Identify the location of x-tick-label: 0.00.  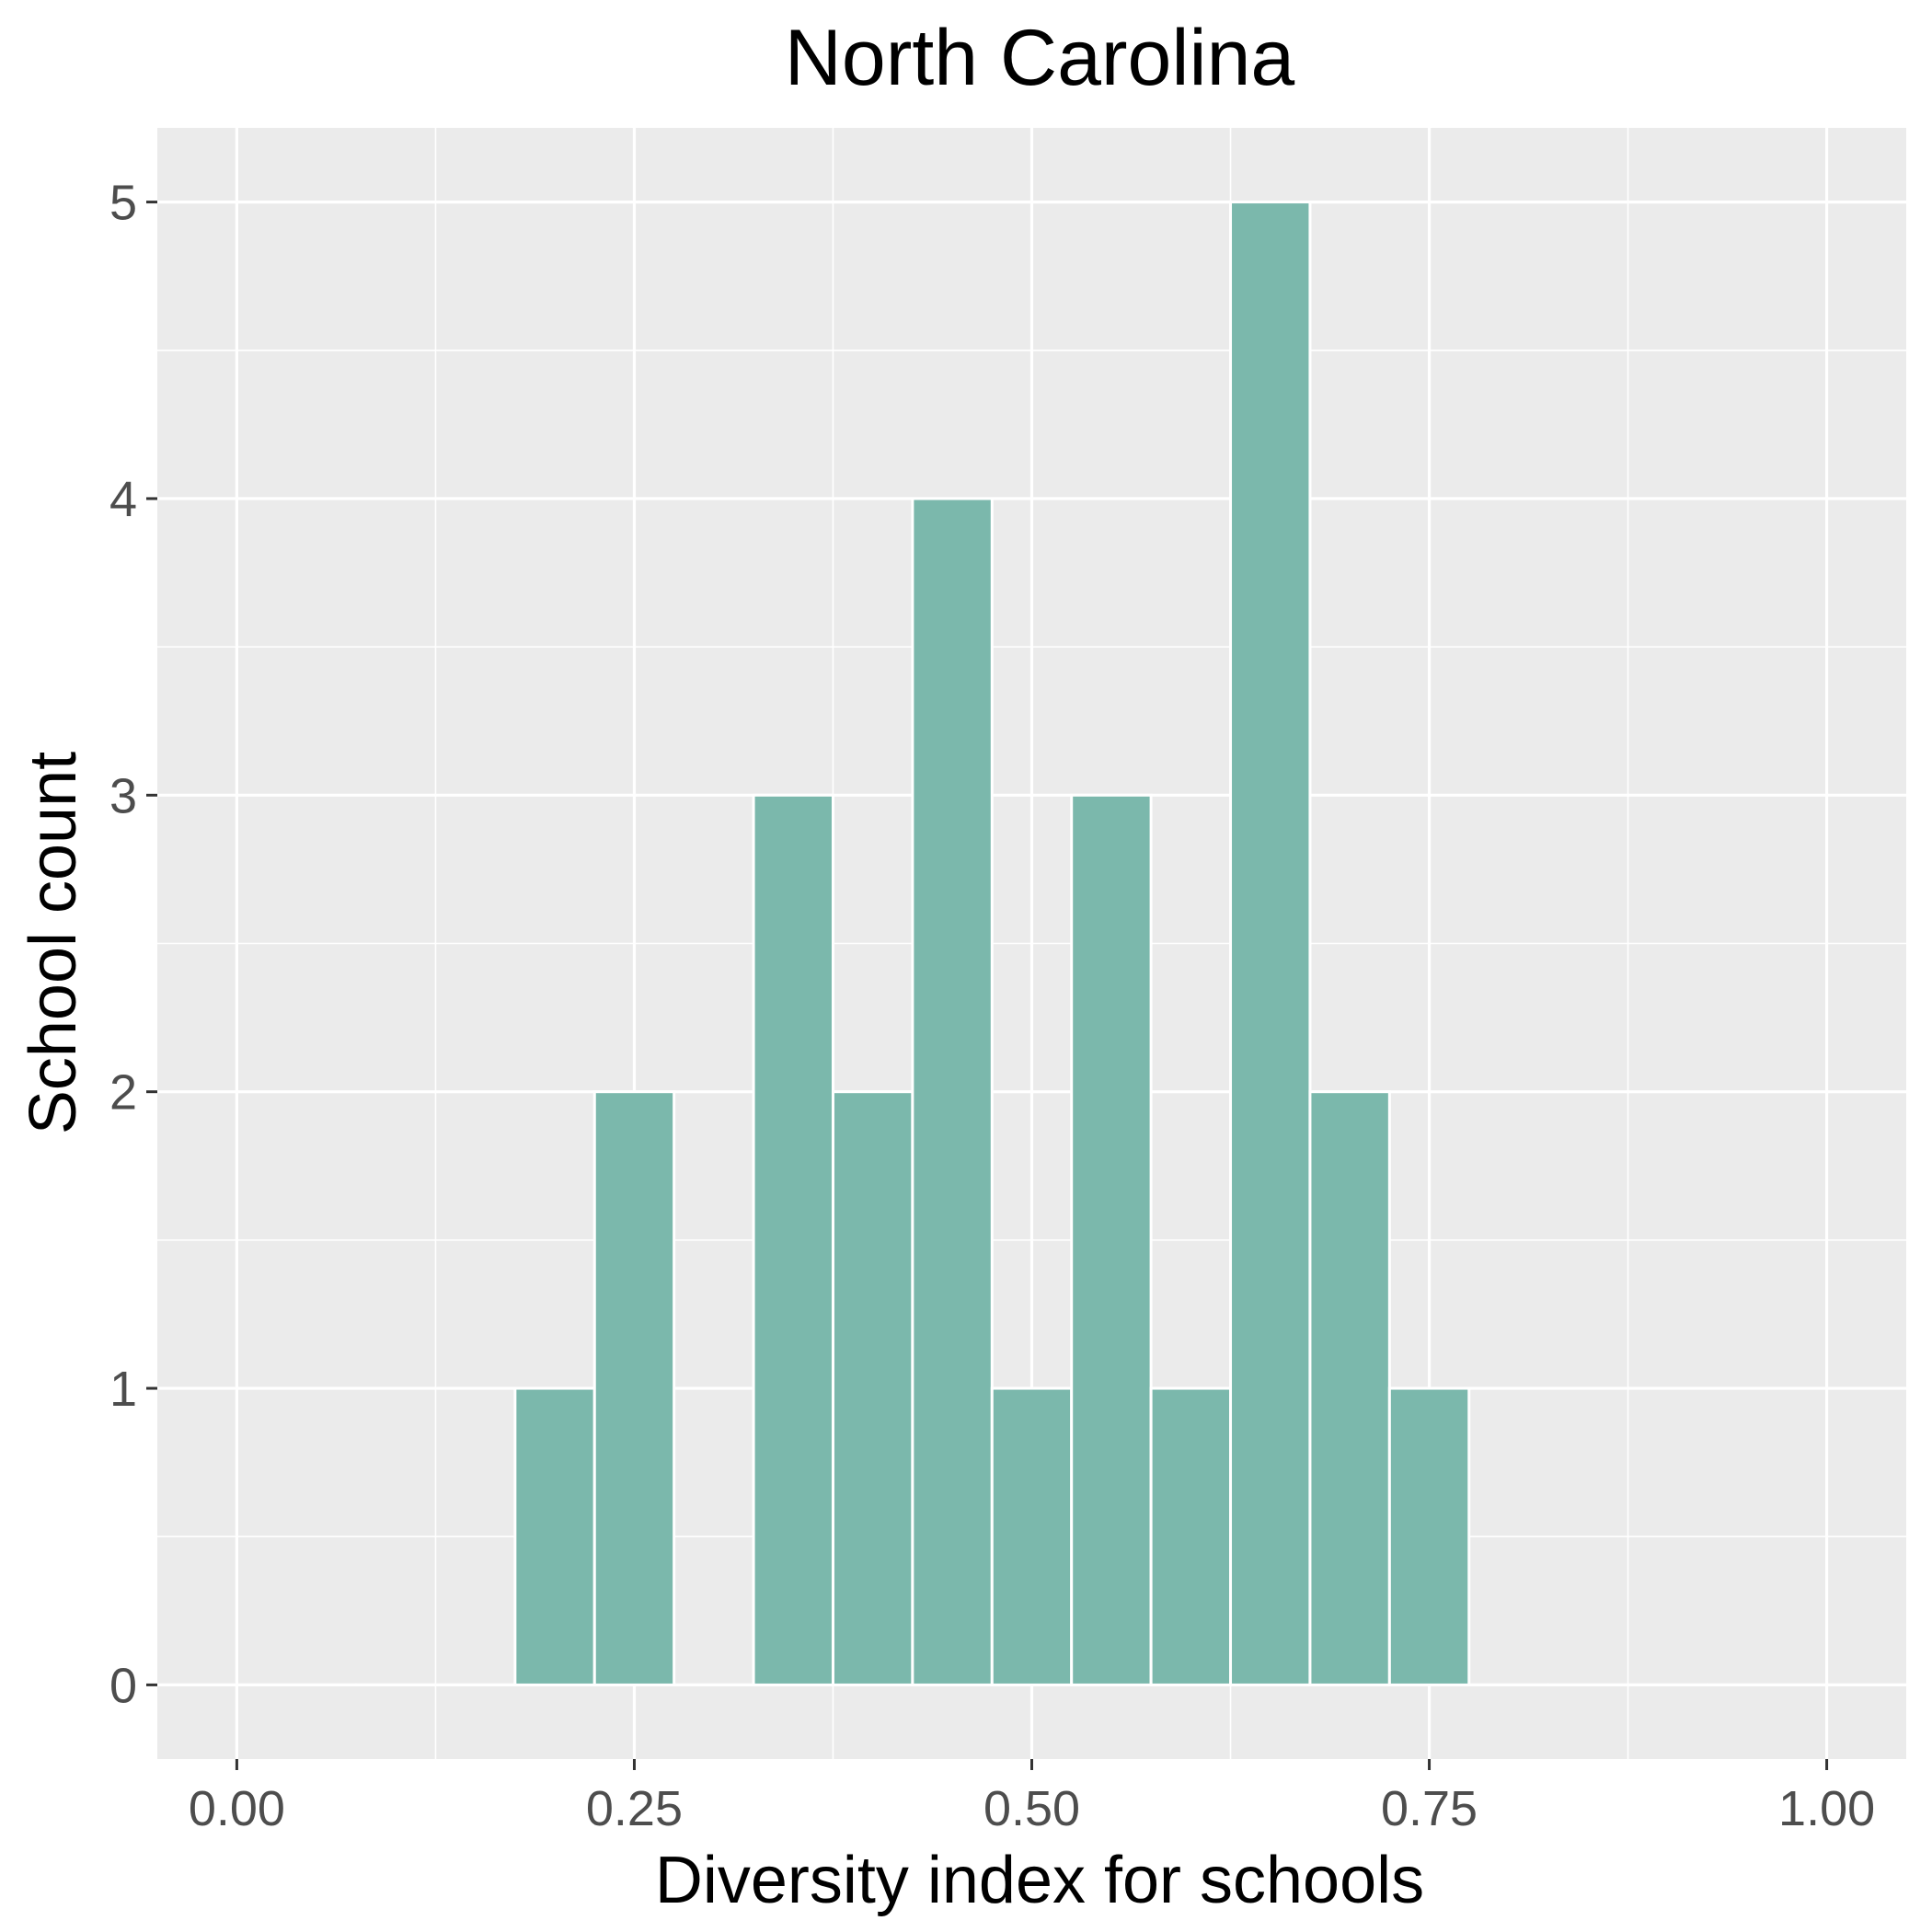
(237, 1808).